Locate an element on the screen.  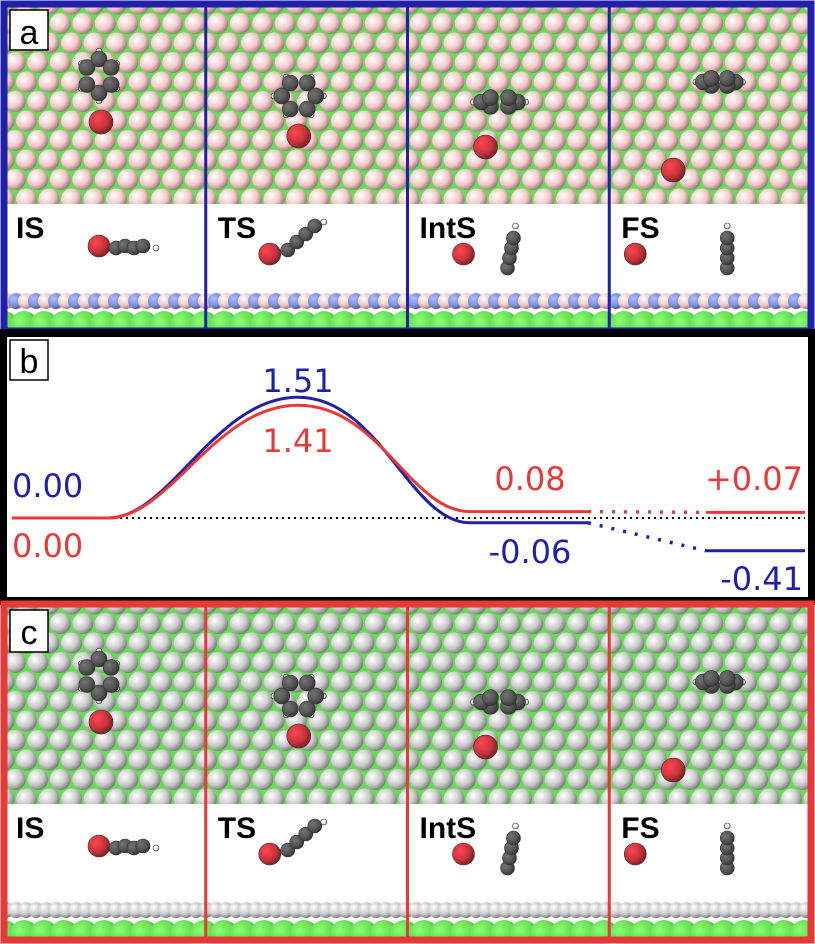
energy-value-label: +0.07 is located at coordinates (754, 479).